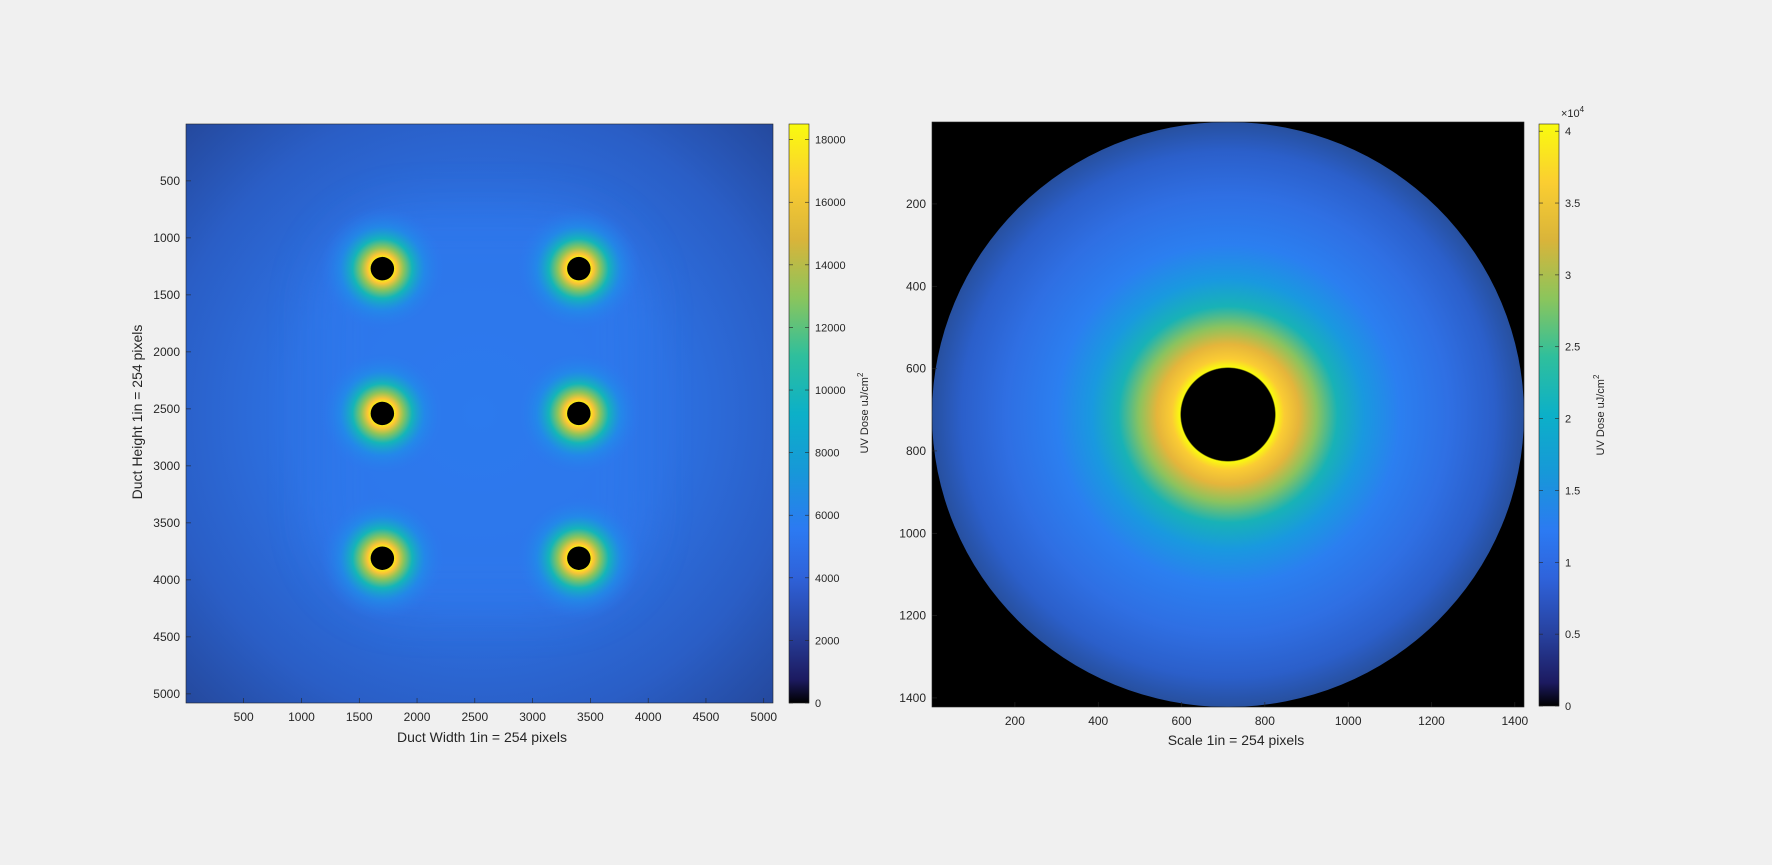  What do you see at coordinates (1568, 563) in the screenshot?
I see `colorbar-tick-label: 1` at bounding box center [1568, 563].